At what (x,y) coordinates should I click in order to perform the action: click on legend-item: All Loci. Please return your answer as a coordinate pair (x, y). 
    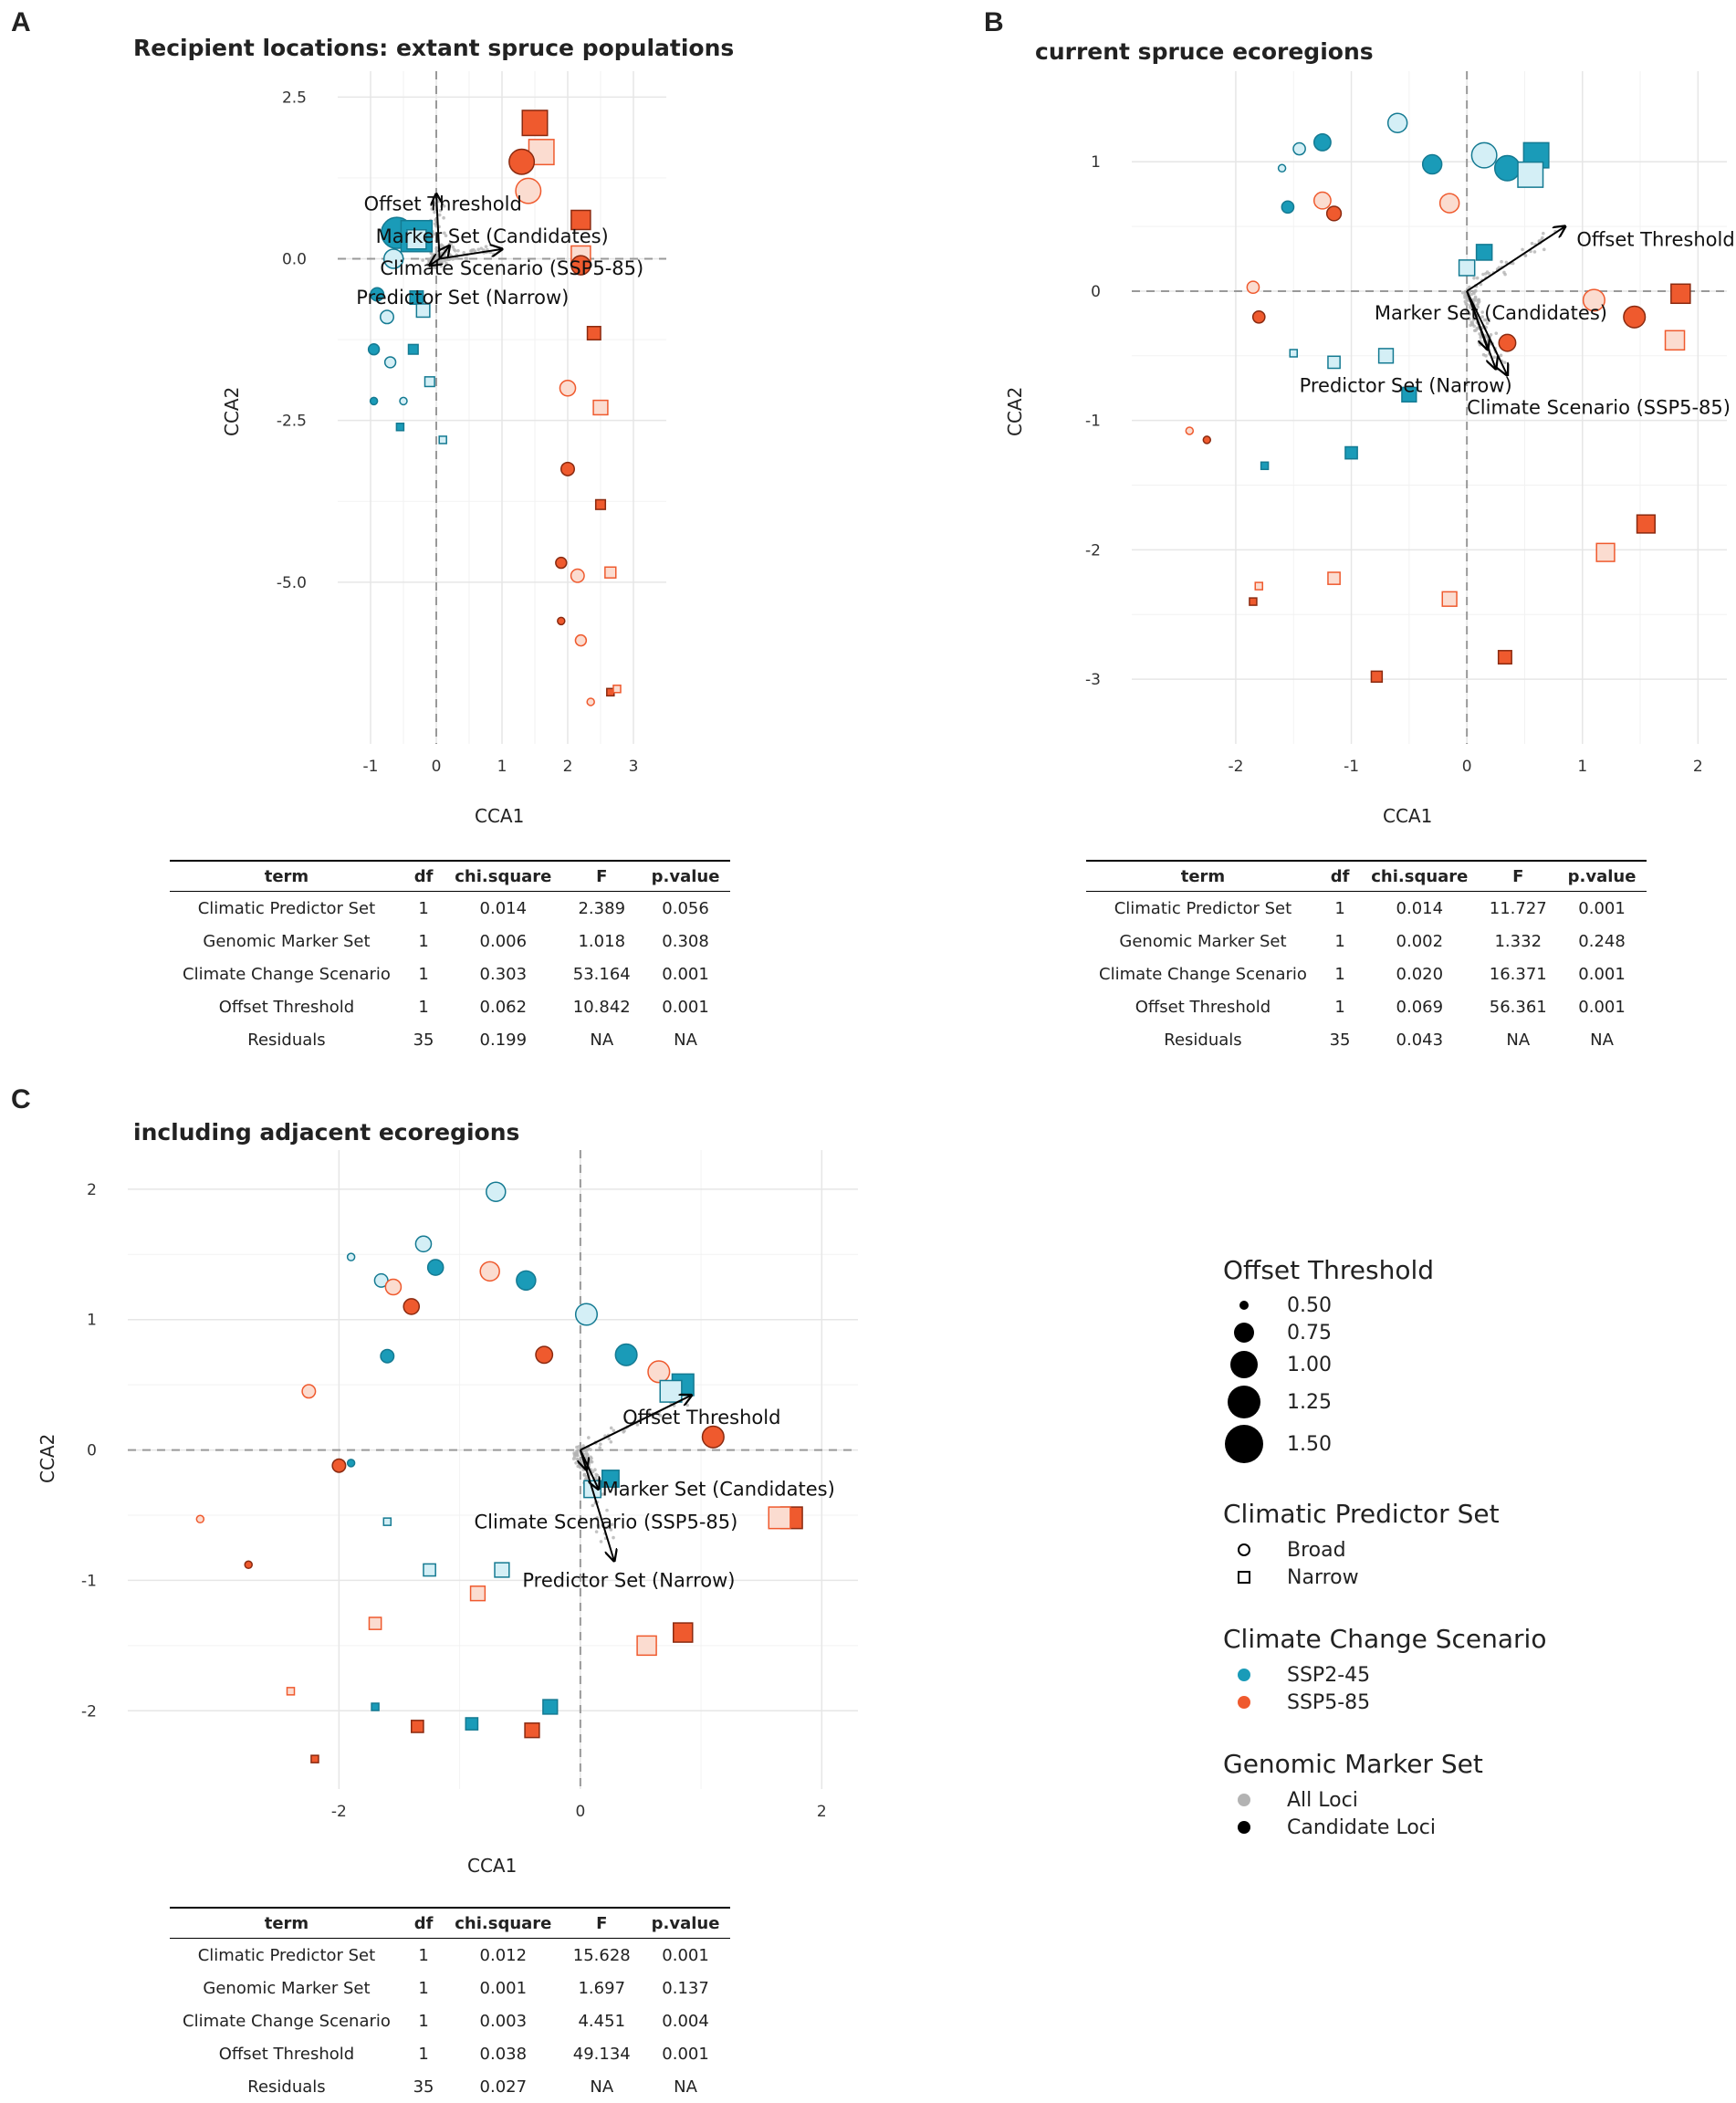
    Looking at the image, I should click on (1384, 1800).